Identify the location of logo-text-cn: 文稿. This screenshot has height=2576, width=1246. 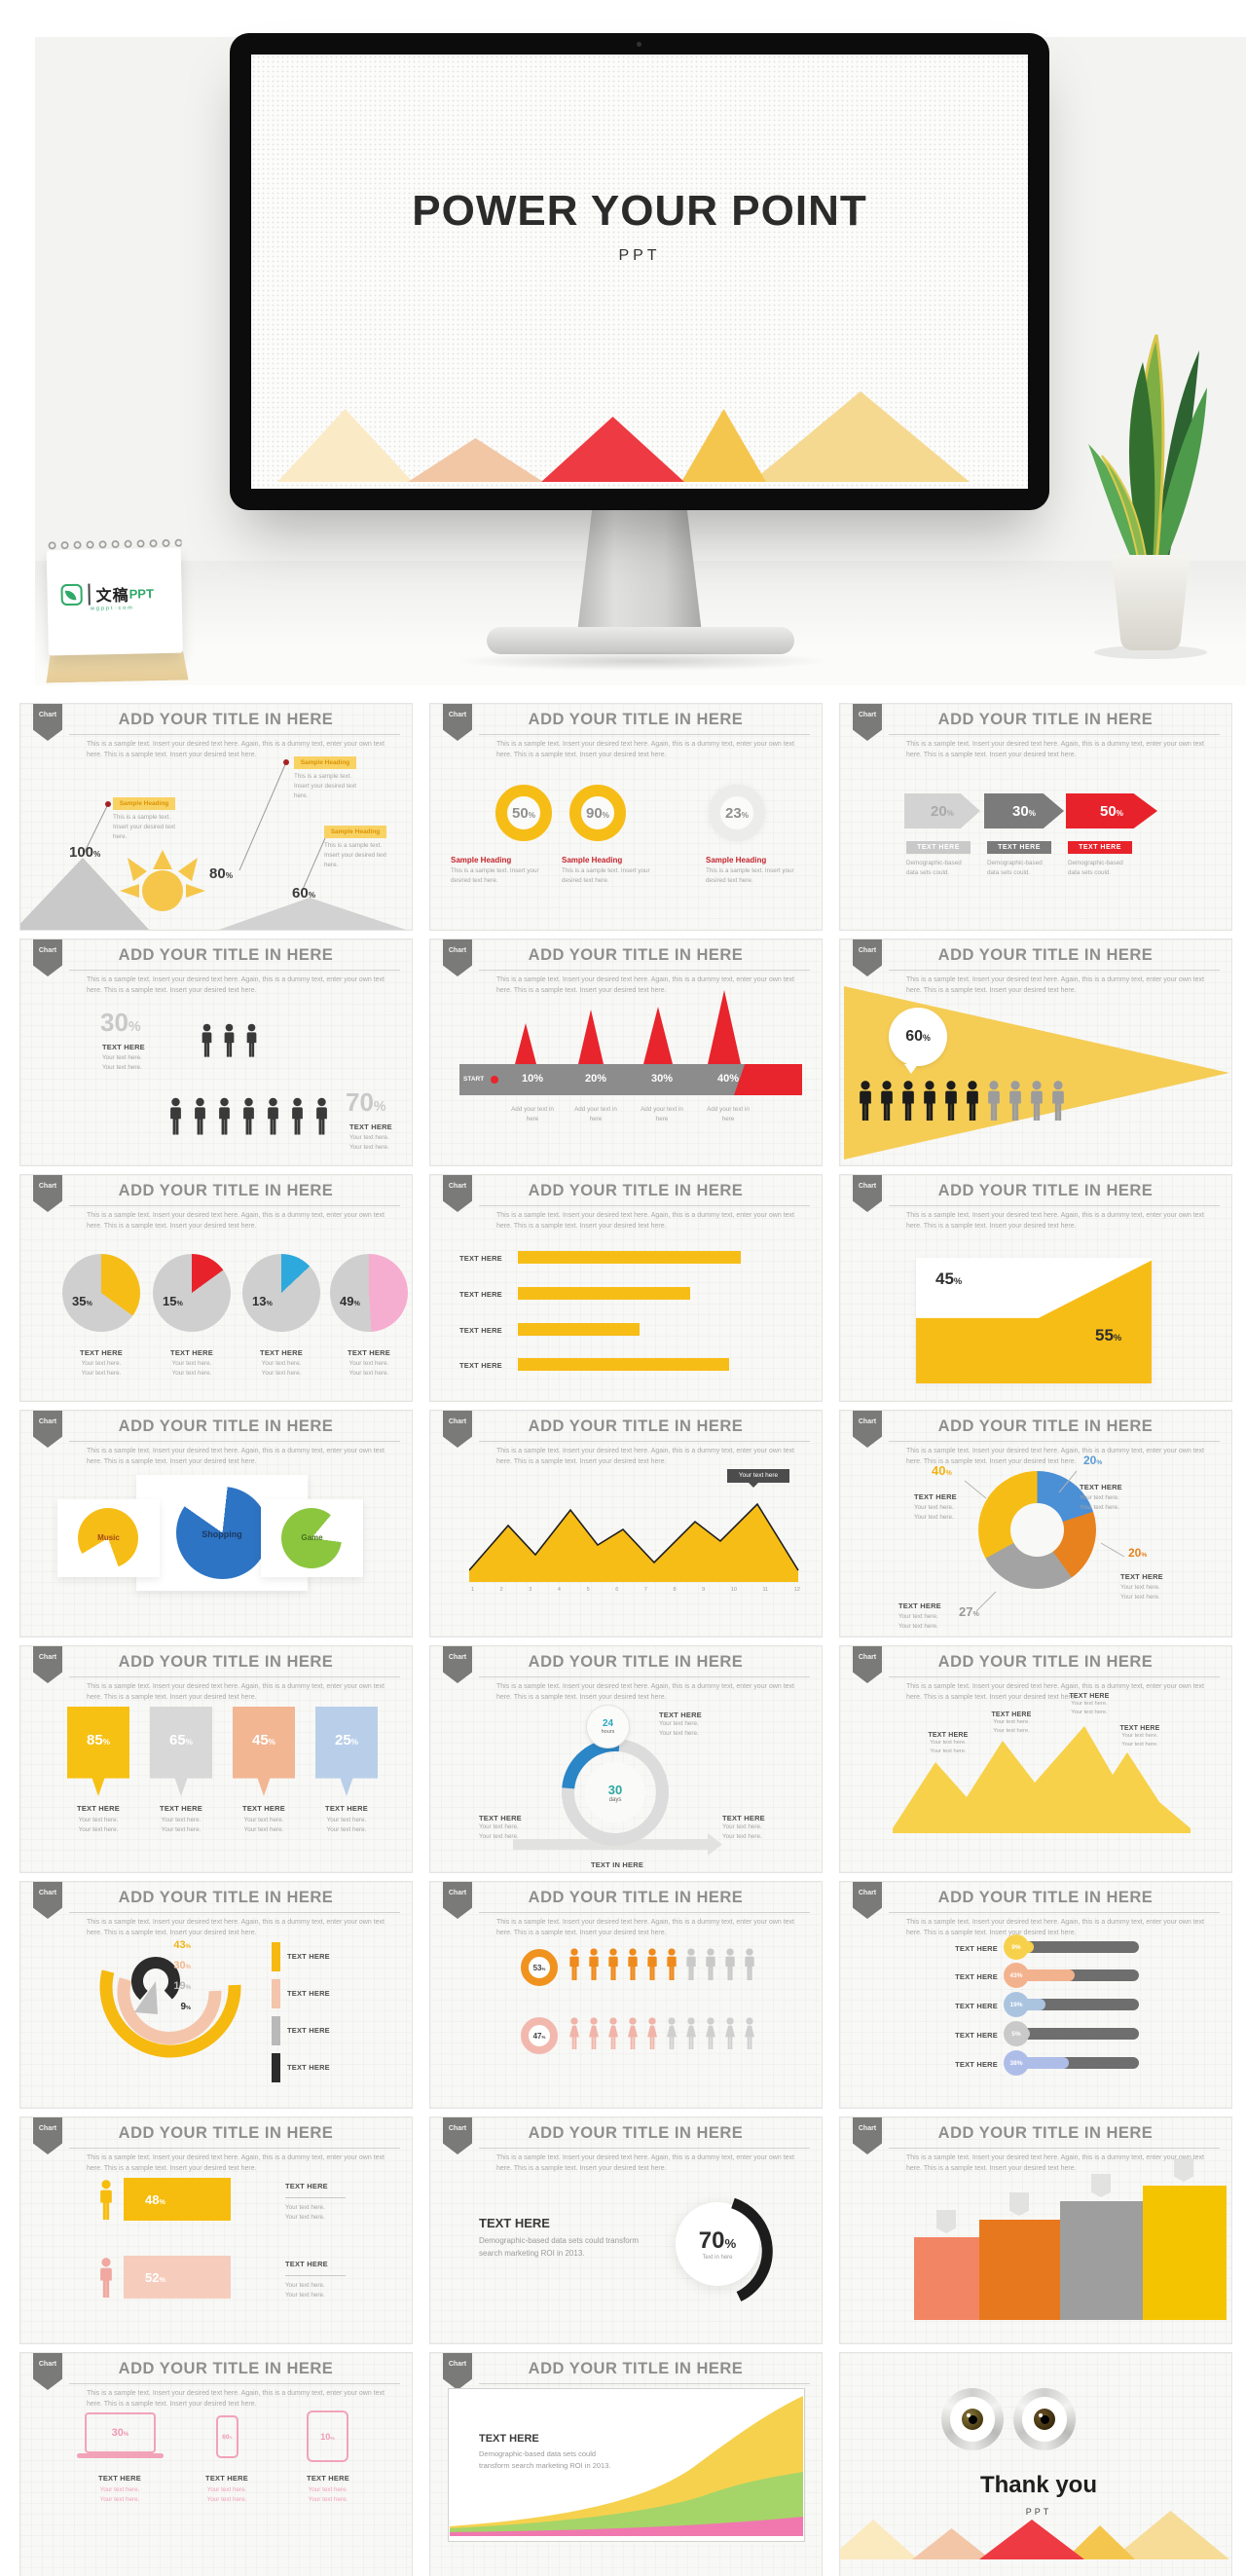
(112, 596).